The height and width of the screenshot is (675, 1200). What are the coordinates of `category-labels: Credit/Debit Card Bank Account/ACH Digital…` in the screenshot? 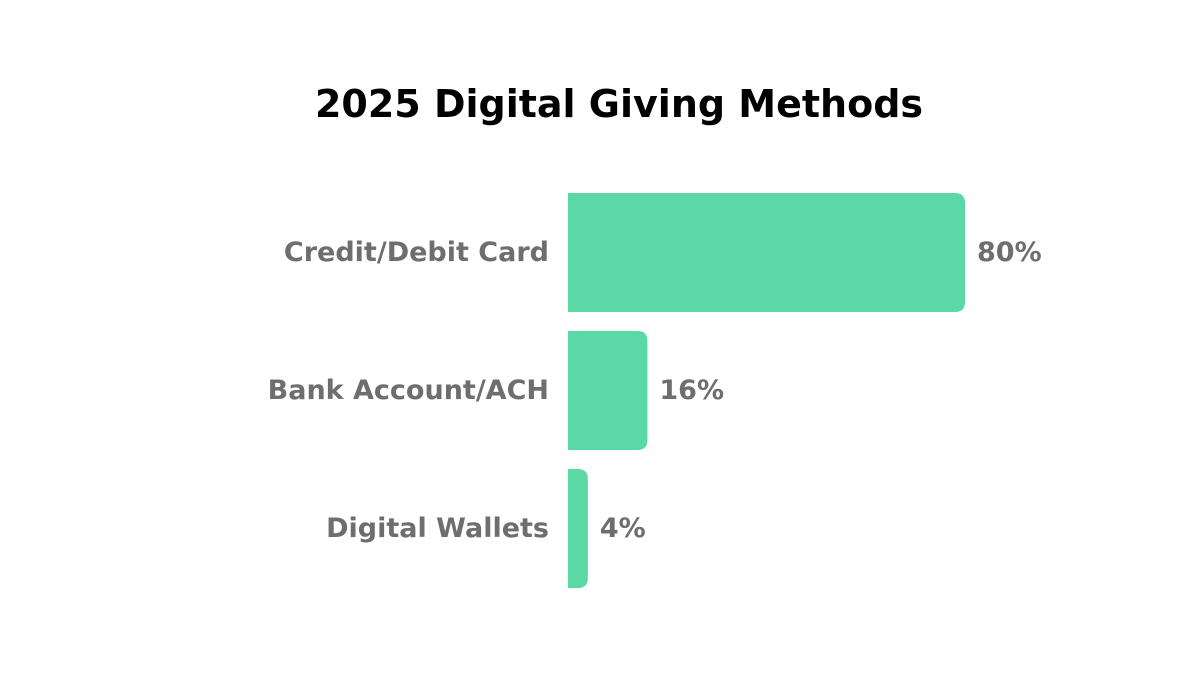 It's located at (408, 390).